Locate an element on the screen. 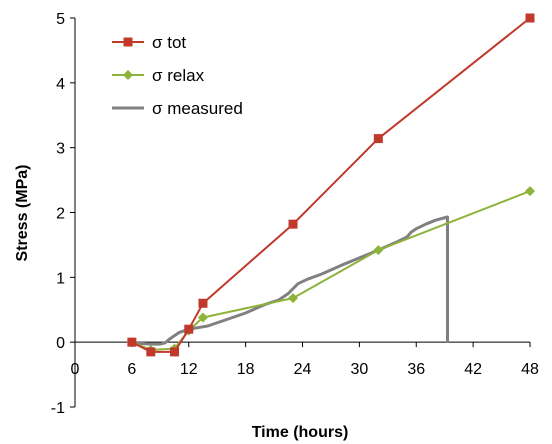  legend-entry: σ relax is located at coordinates (158, 75).